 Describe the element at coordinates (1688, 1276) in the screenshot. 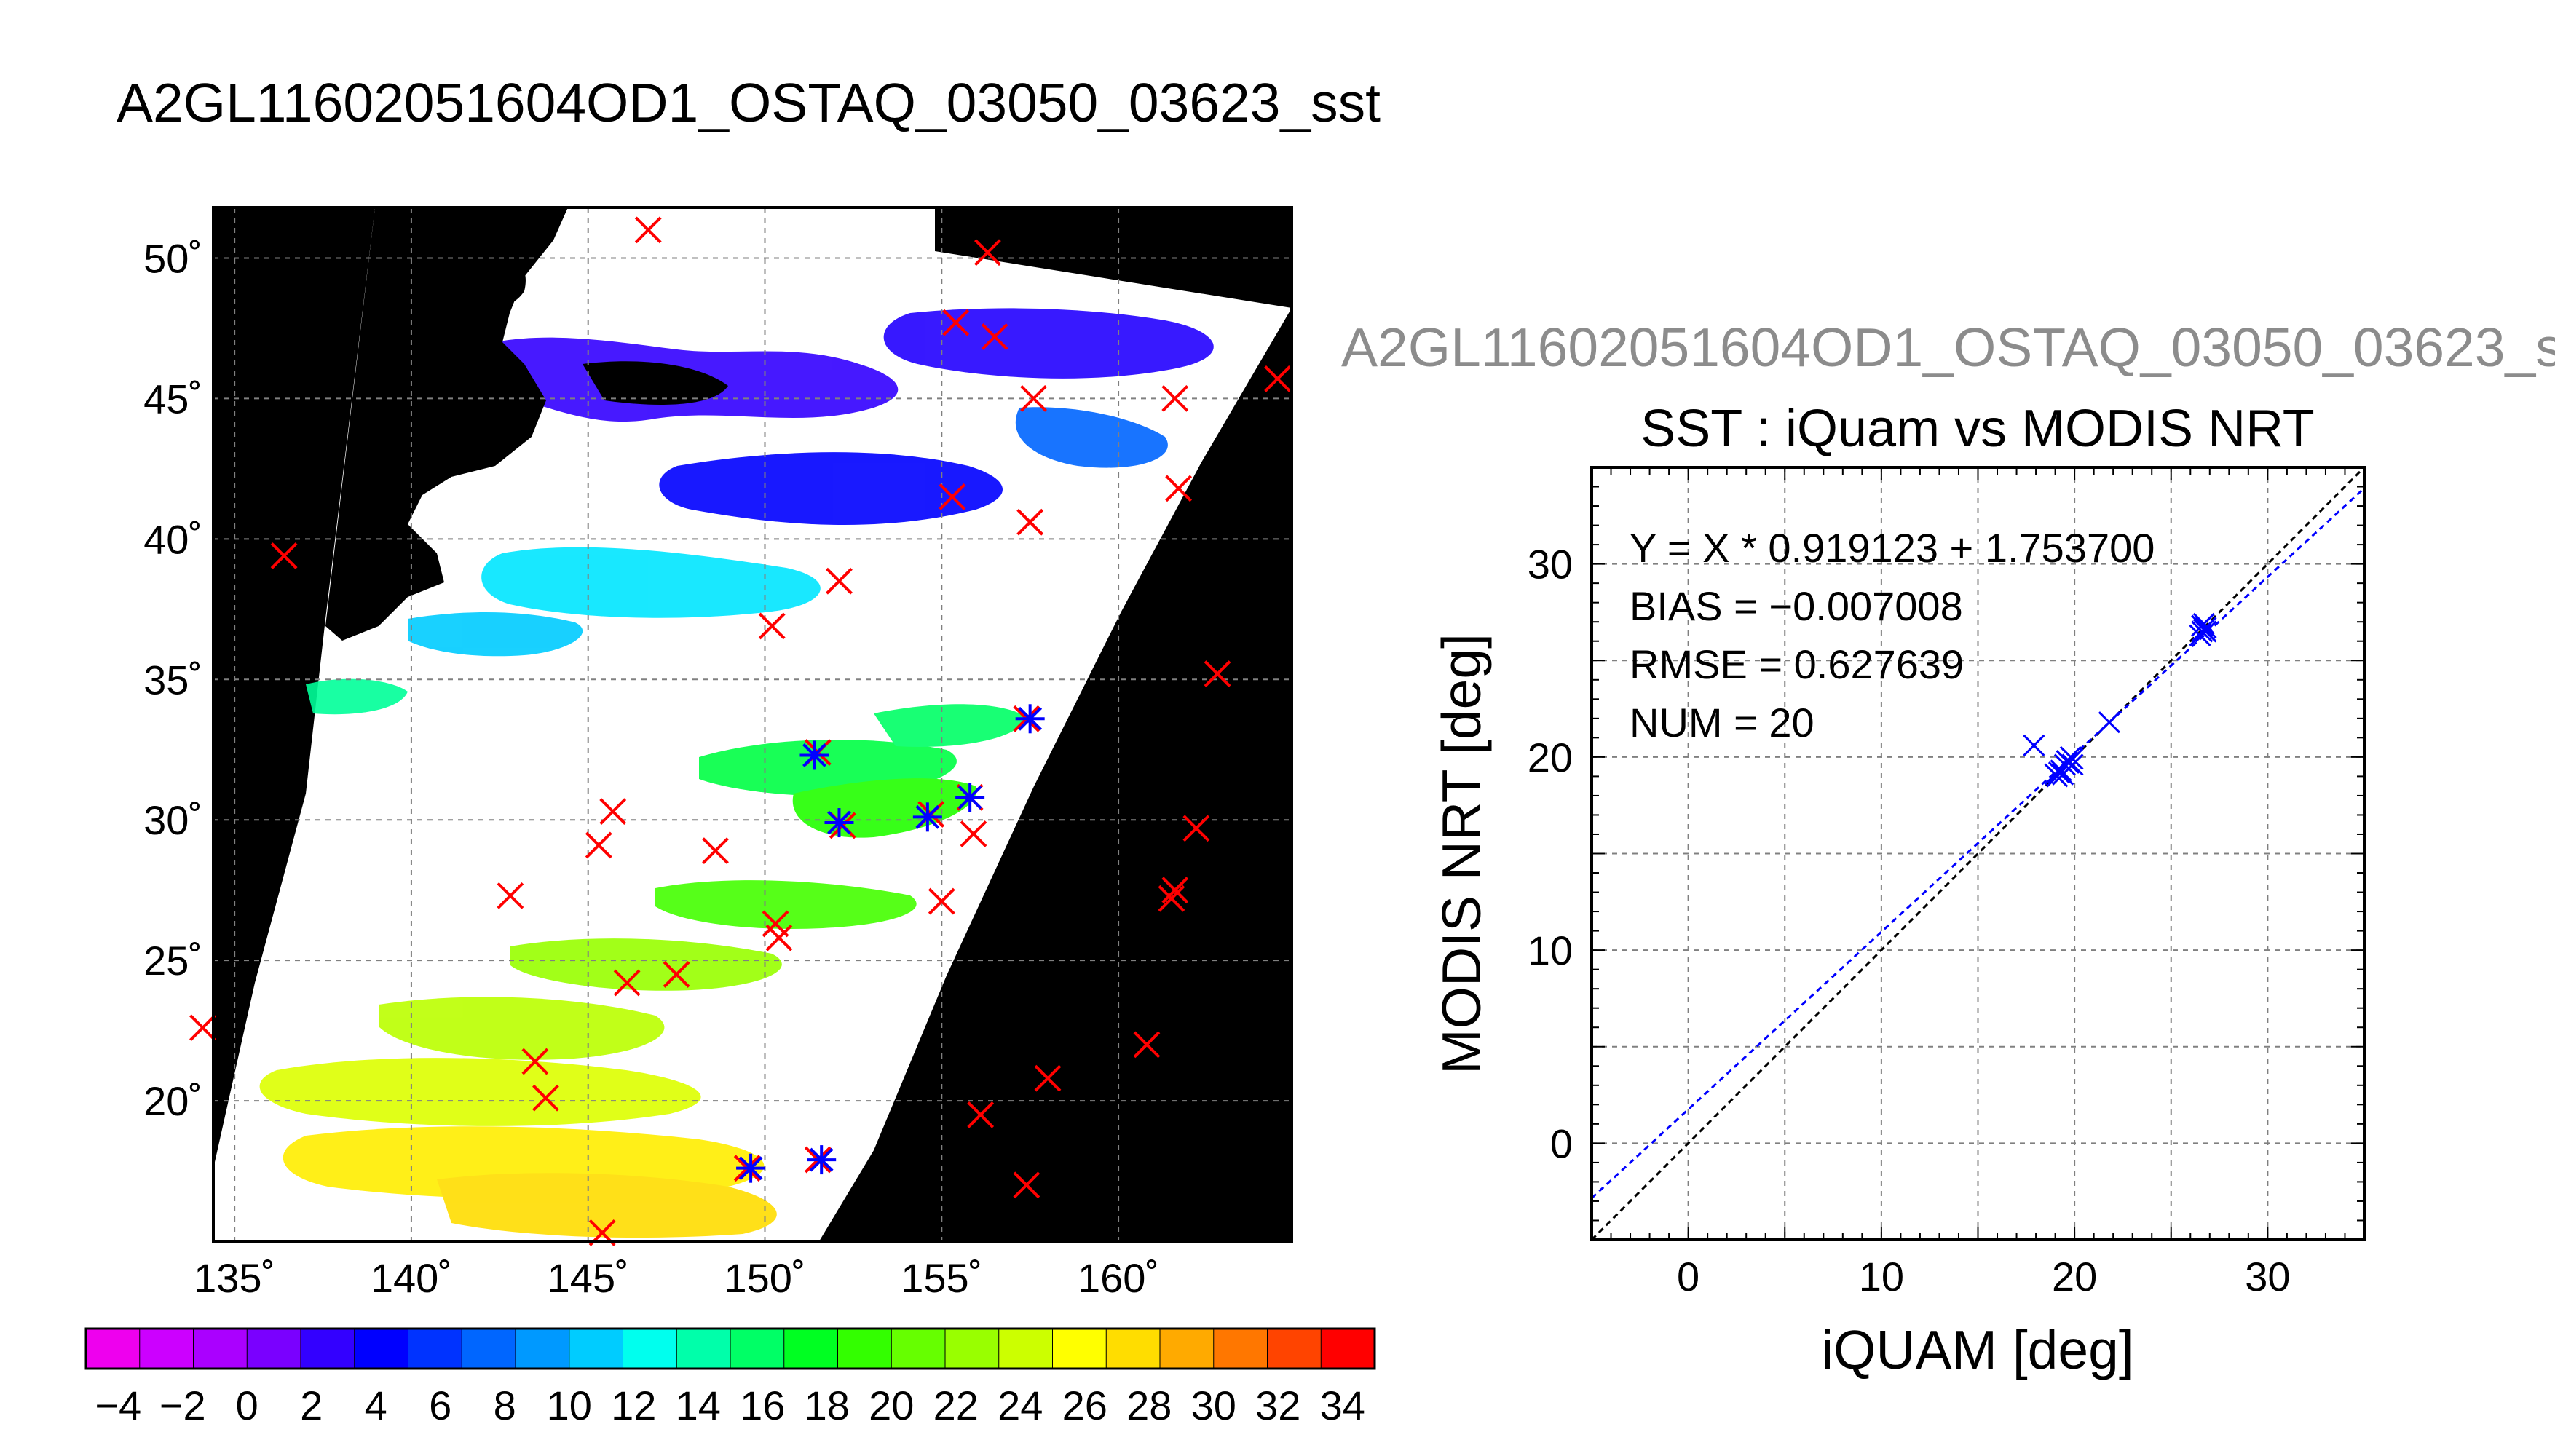

I see `x-tick-label: 0` at that location.